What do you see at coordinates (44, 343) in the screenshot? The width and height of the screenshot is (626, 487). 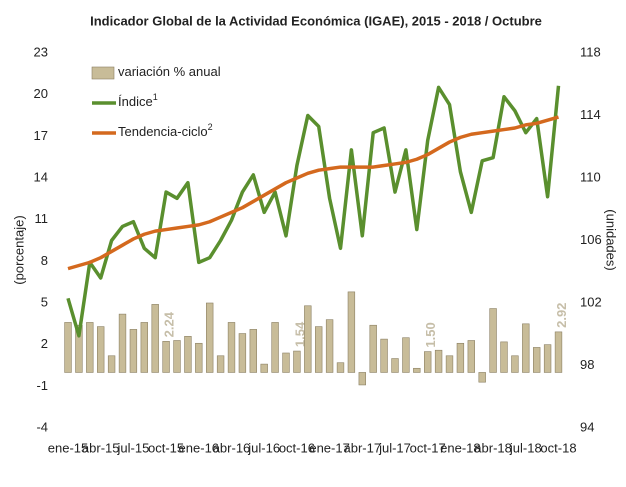 I see `y-tick-label: 2` at bounding box center [44, 343].